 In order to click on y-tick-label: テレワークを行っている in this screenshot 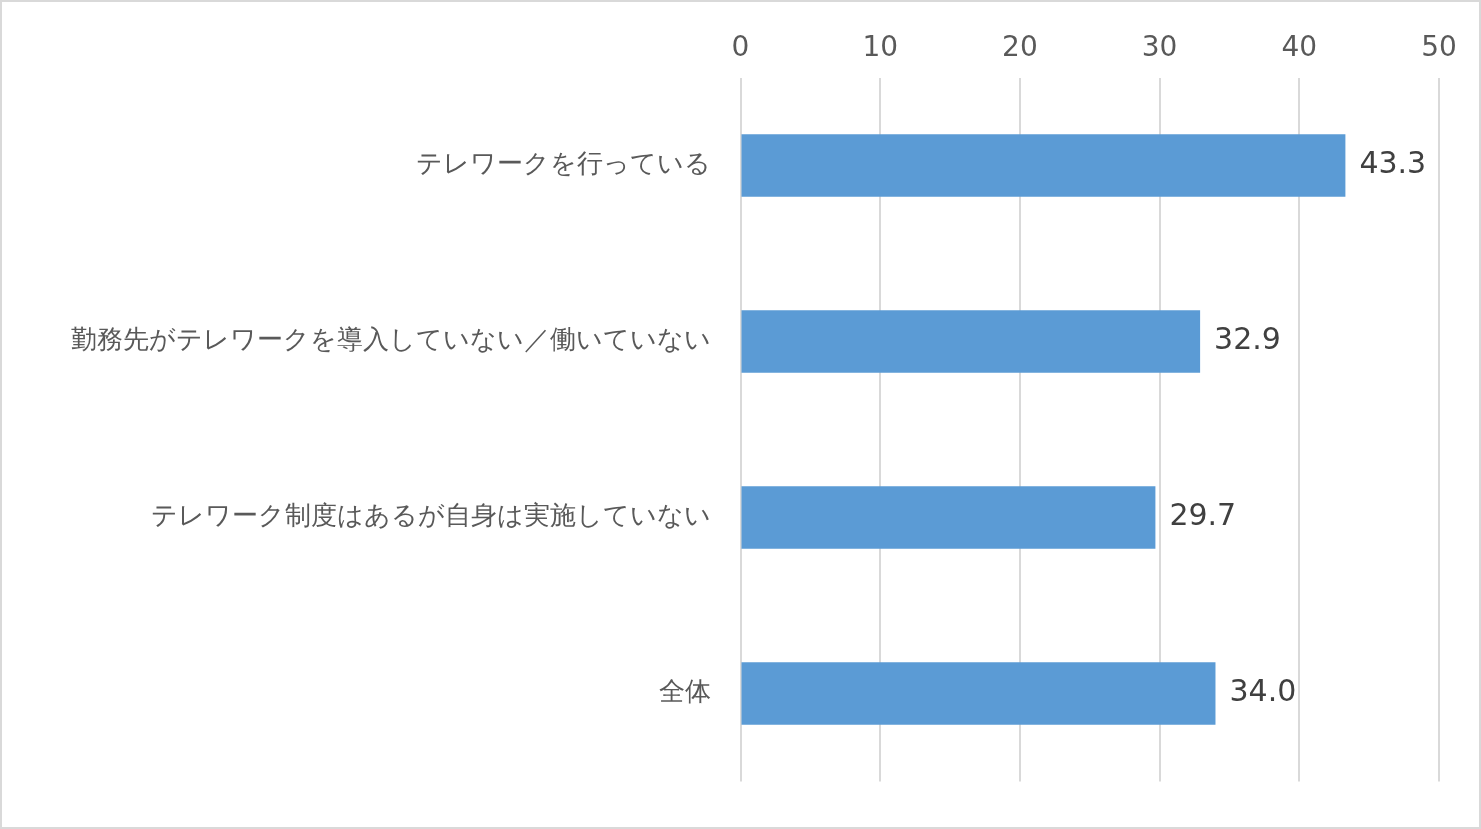, I will do `click(563, 163)`.